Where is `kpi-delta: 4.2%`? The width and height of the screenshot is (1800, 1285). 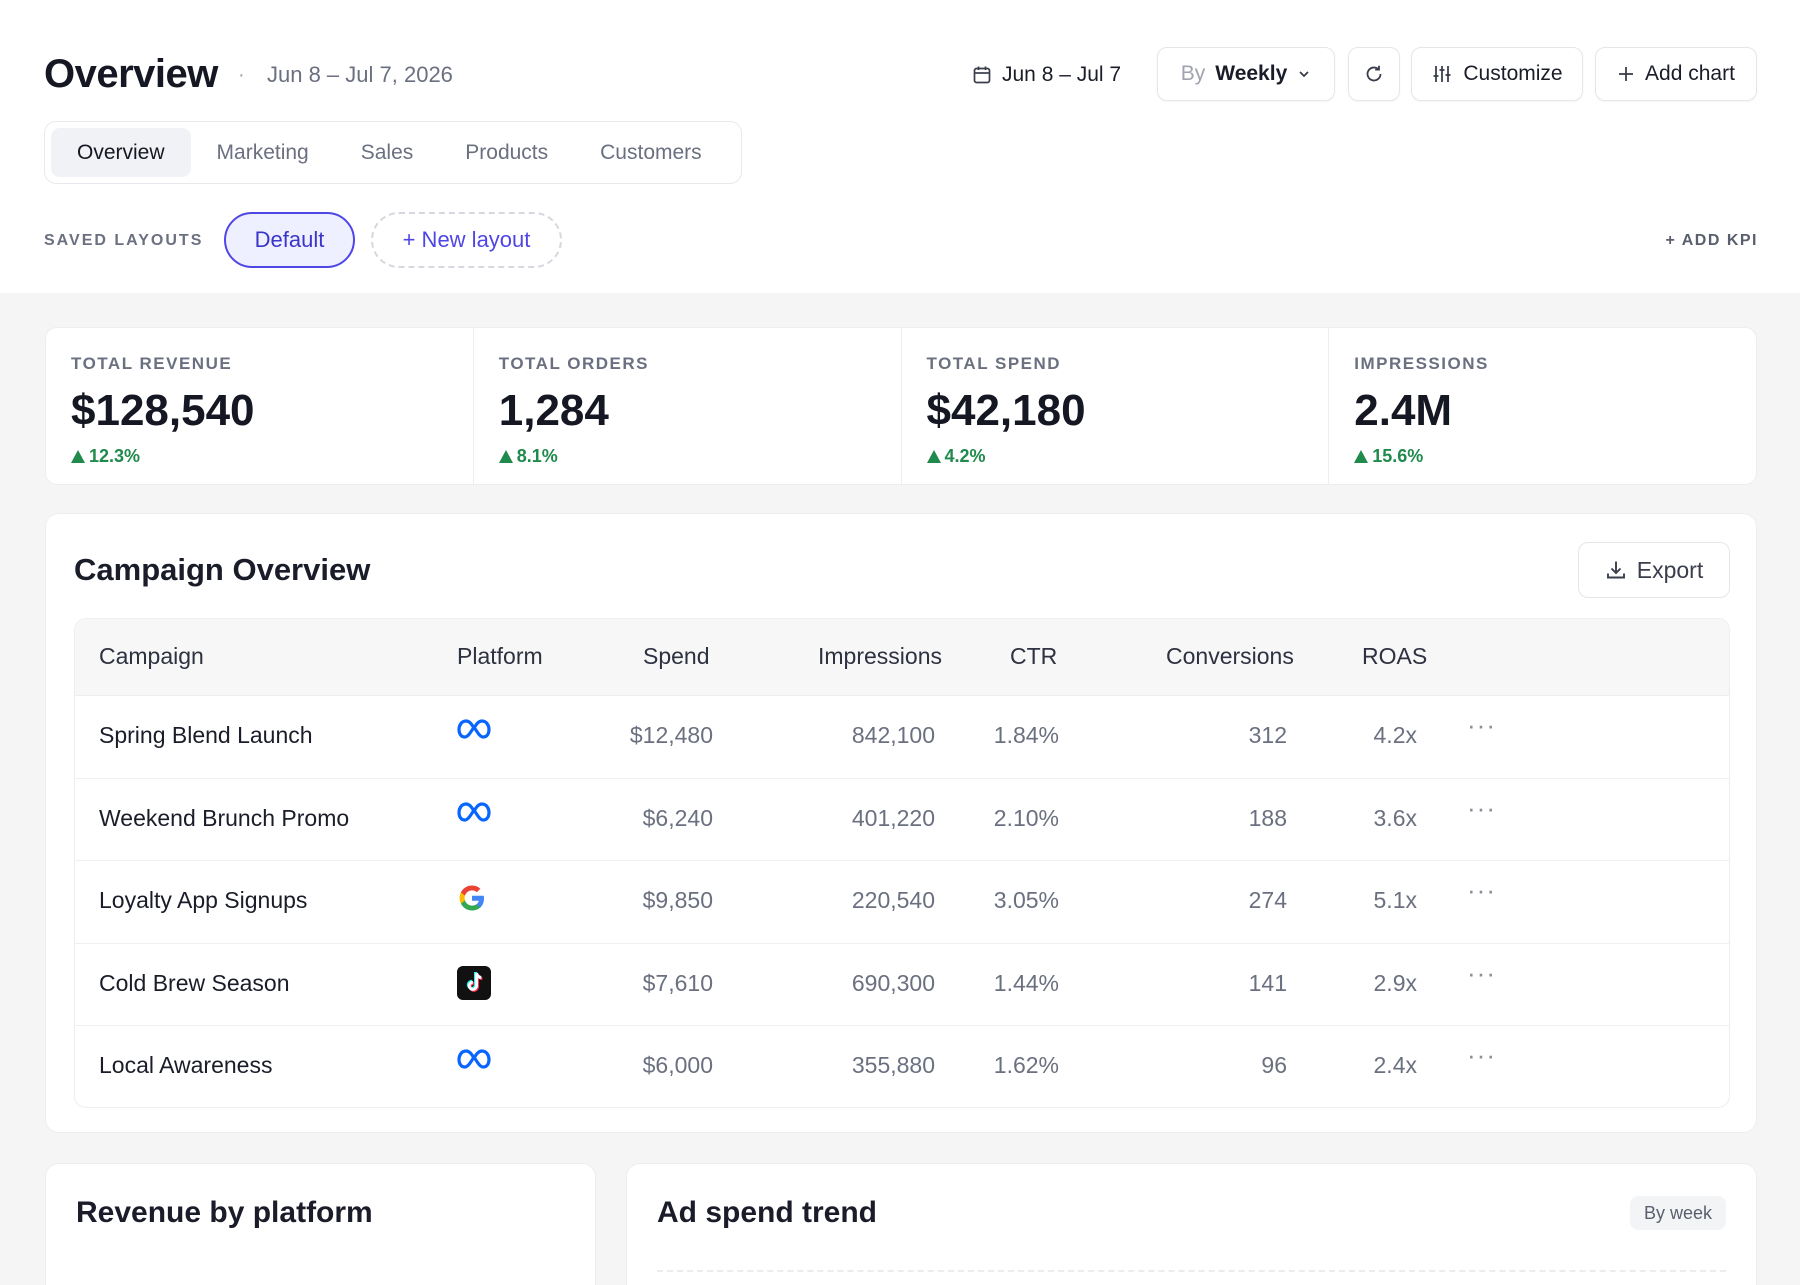
kpi-delta: 4.2% is located at coordinates (1127, 456).